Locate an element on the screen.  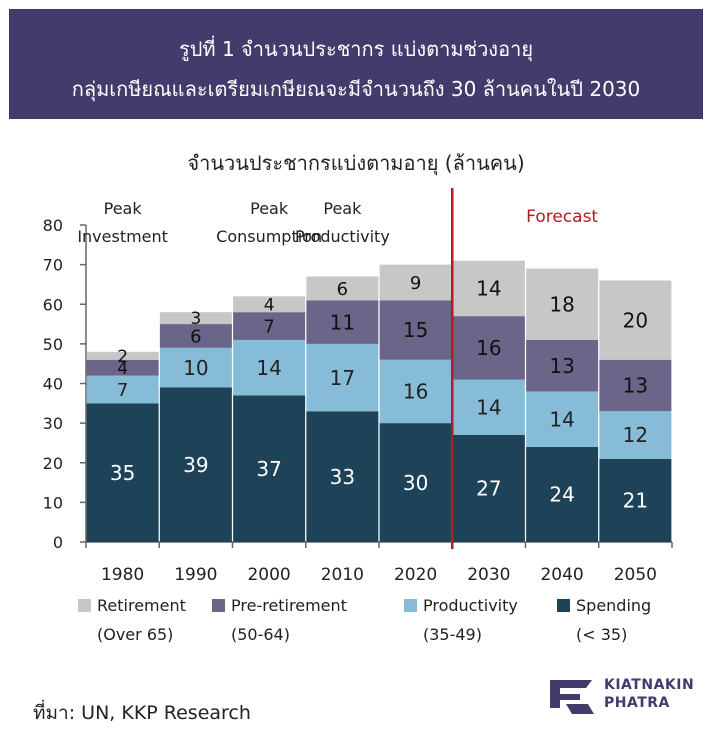
peak-annotation-label: Consumption is located at coordinates (269, 236).